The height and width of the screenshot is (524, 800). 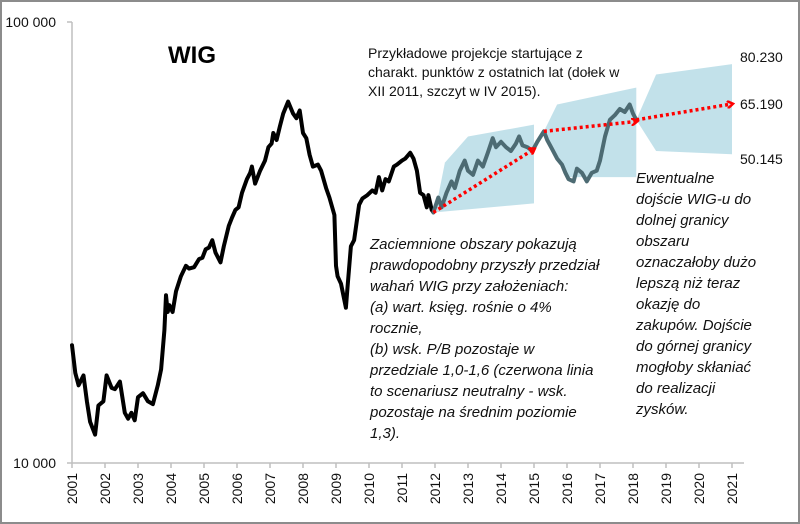 I want to click on bounds-note-line: zakupów. Dojście, so click(x=694, y=325).